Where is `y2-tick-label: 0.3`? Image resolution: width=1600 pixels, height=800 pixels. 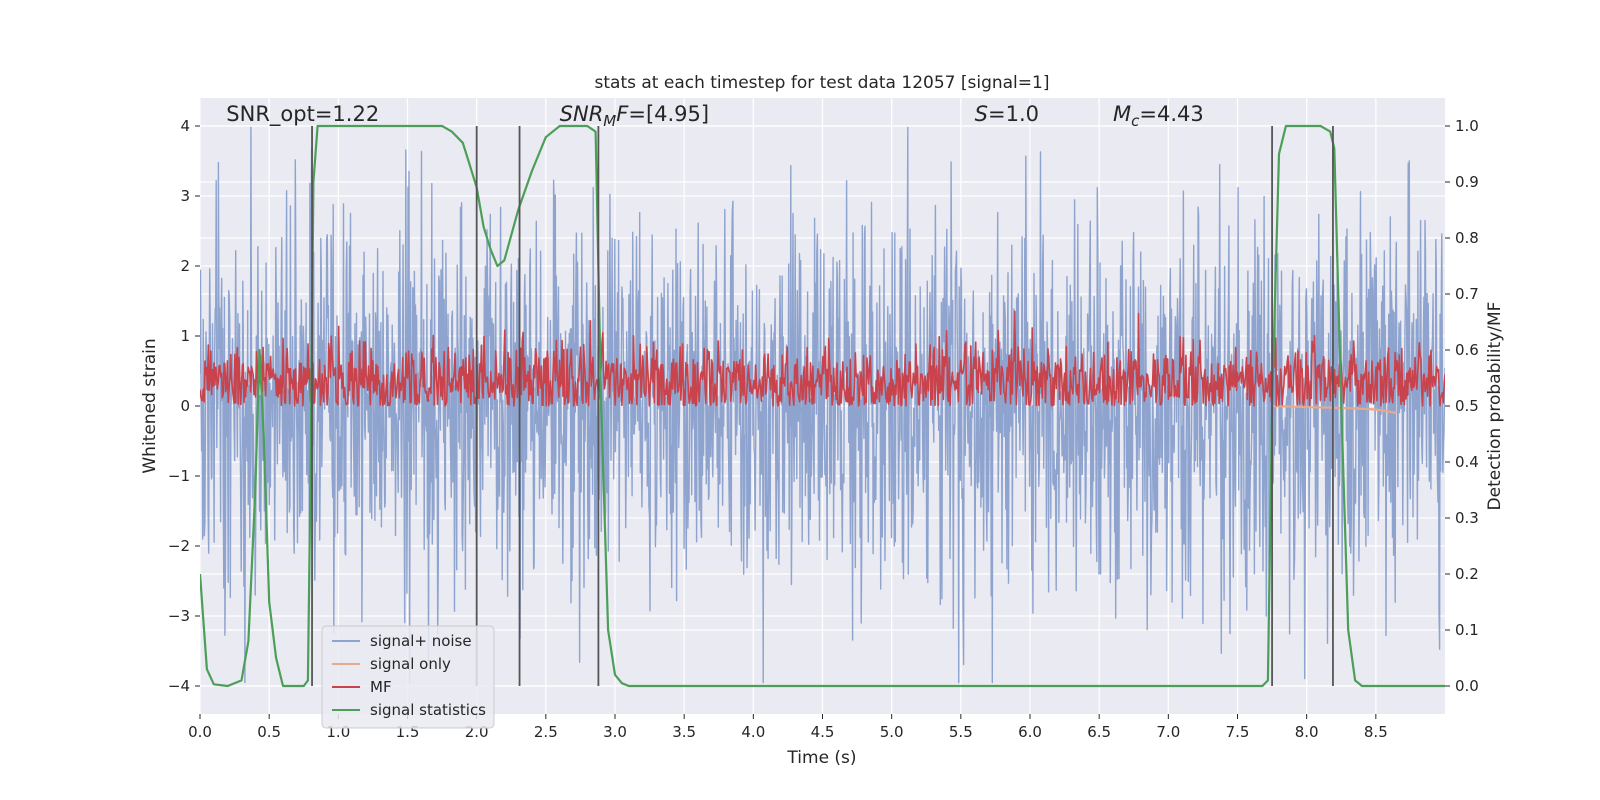
y2-tick-label: 0.3 is located at coordinates (1467, 518).